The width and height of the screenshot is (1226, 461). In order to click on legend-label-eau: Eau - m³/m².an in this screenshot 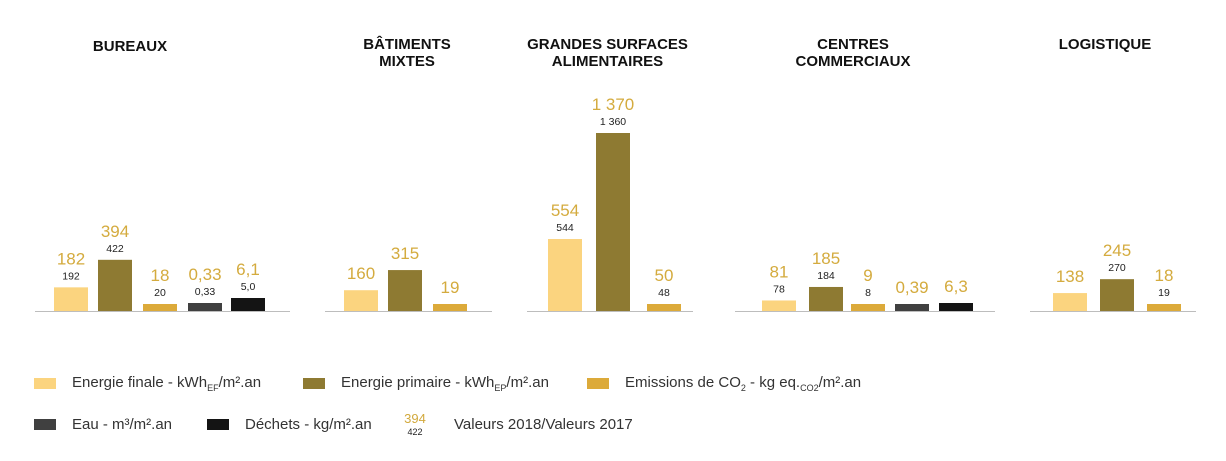, I will do `click(122, 424)`.